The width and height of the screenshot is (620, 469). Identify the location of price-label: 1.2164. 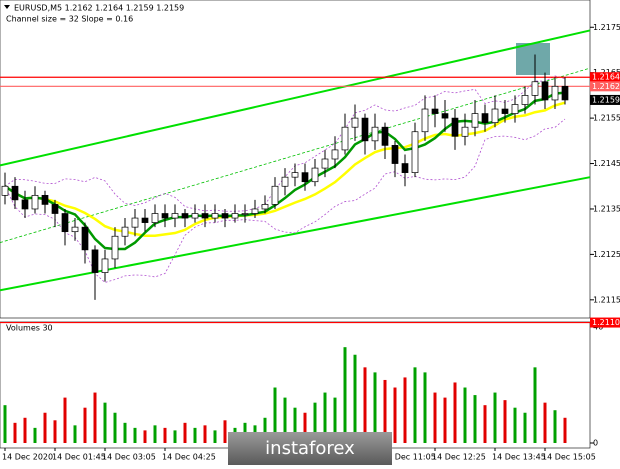
(606, 77).